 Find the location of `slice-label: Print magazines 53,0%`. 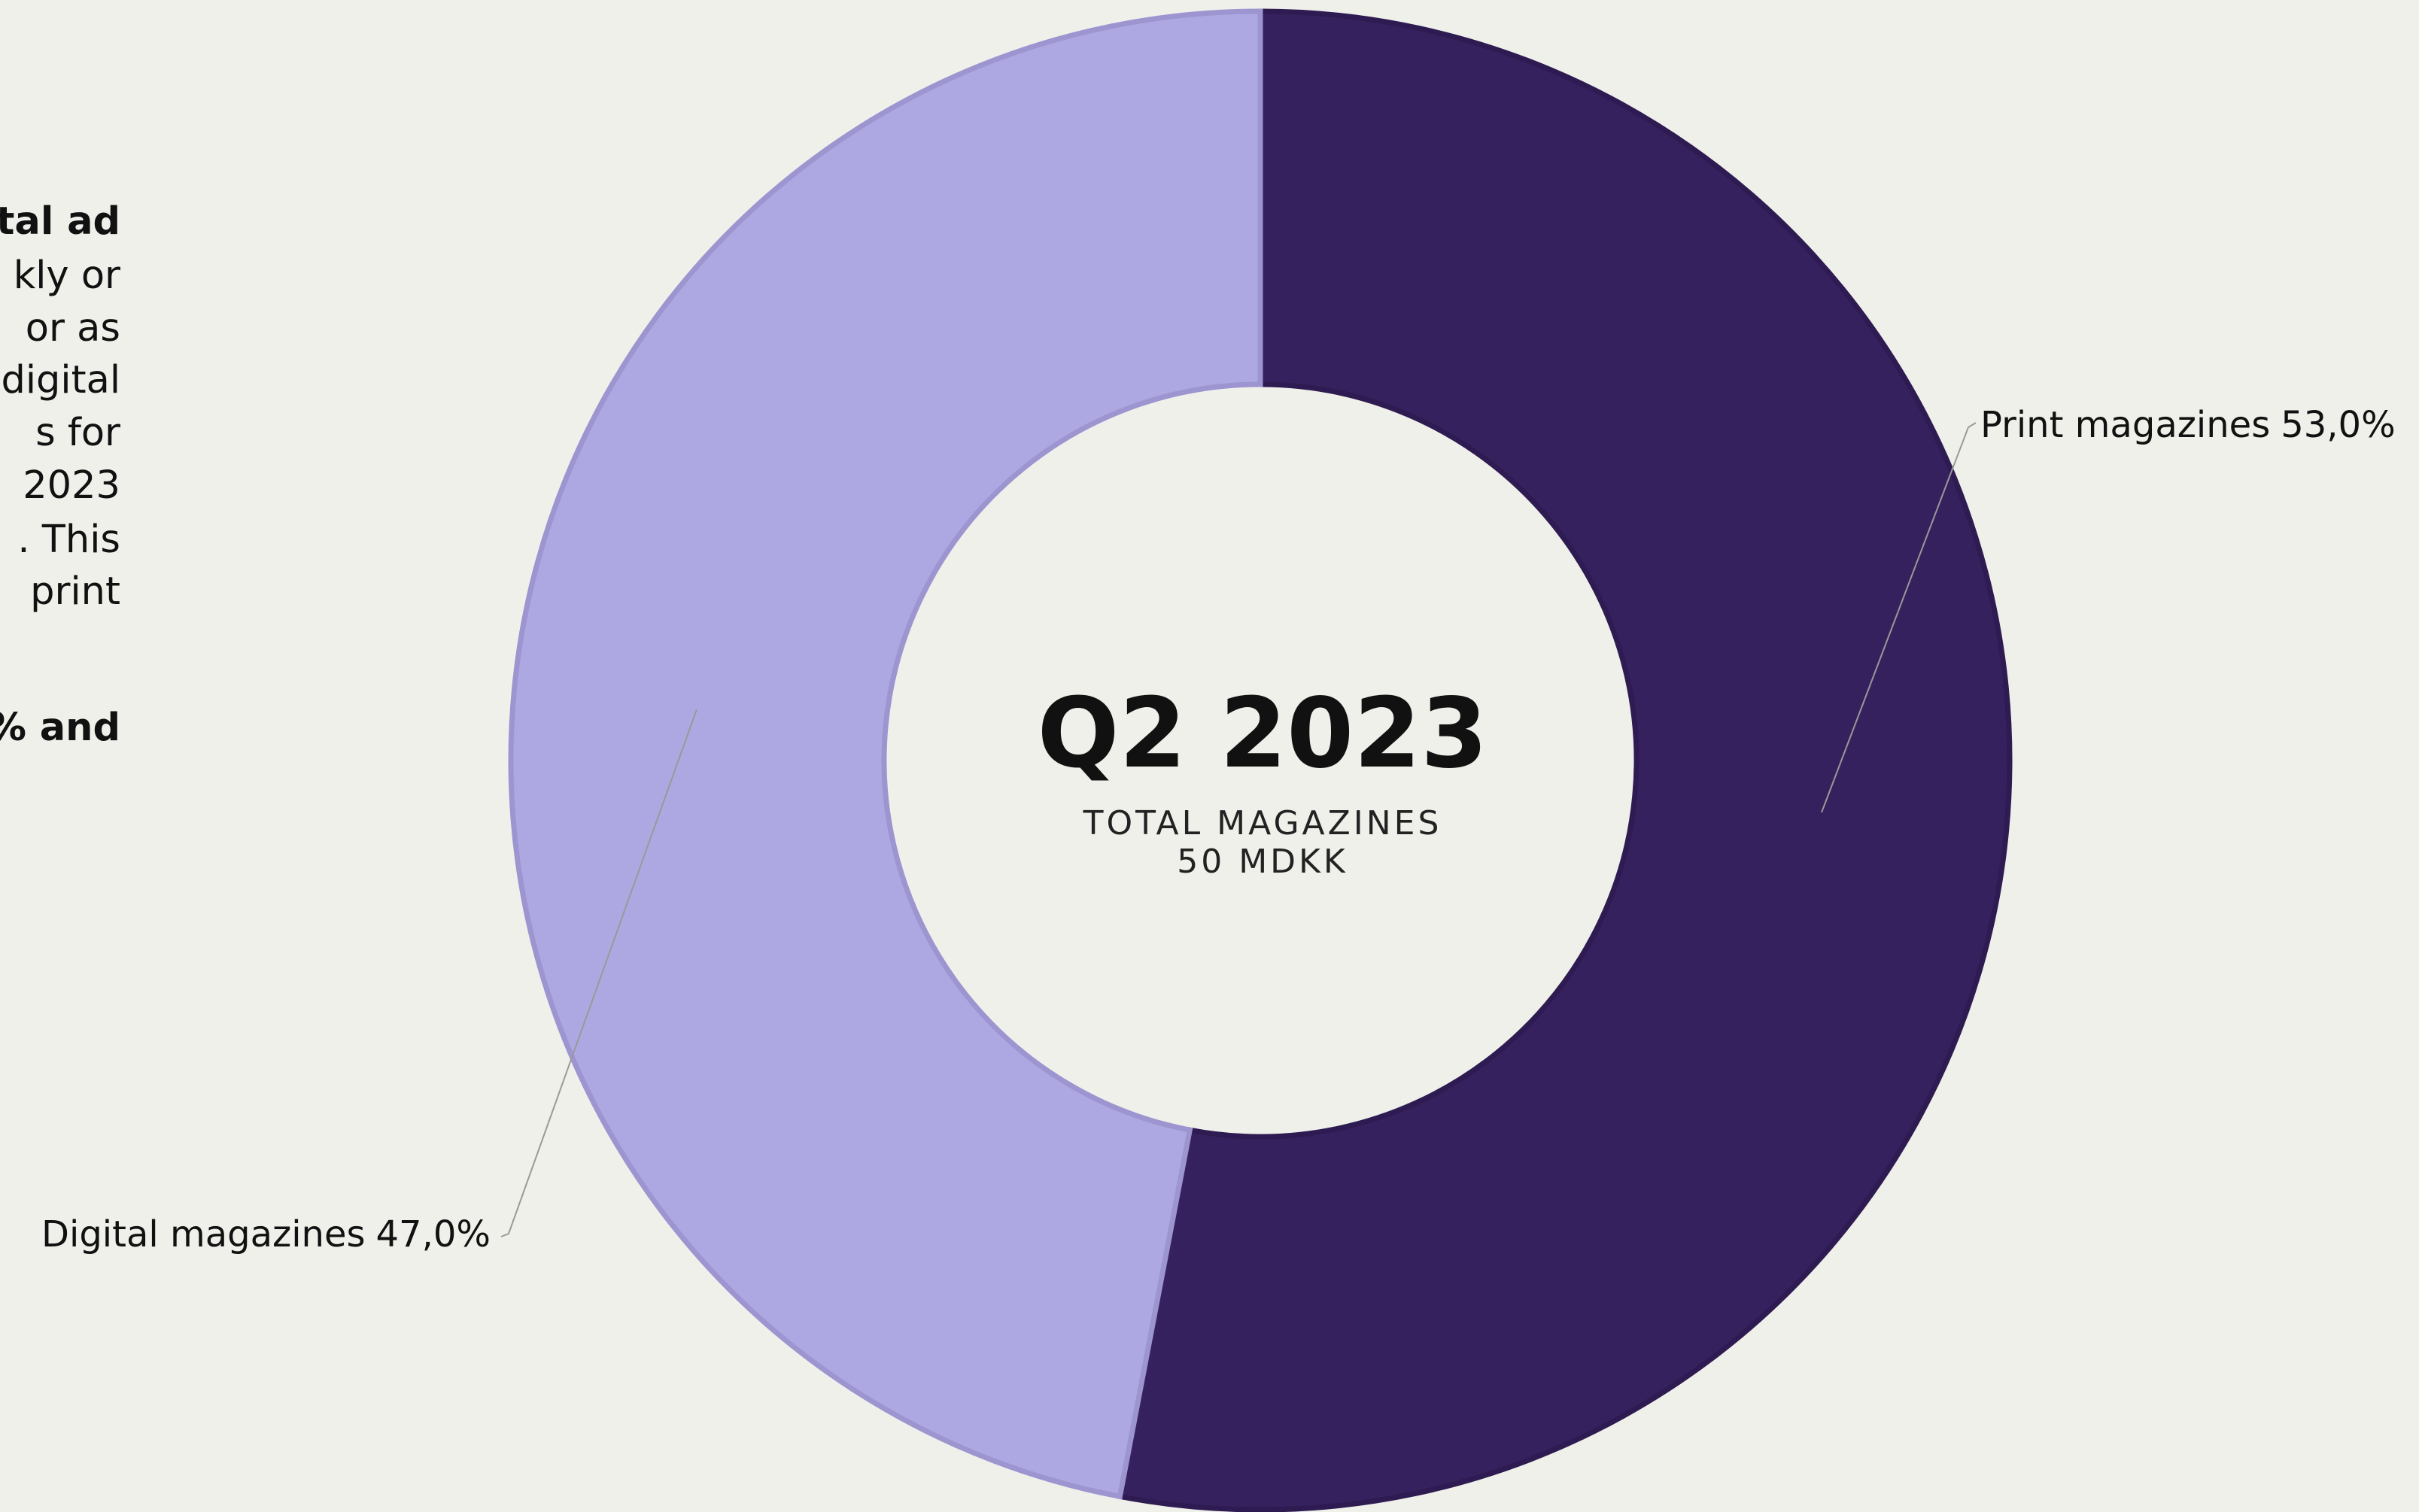

slice-label: Print magazines 53,0% is located at coordinates (2188, 425).